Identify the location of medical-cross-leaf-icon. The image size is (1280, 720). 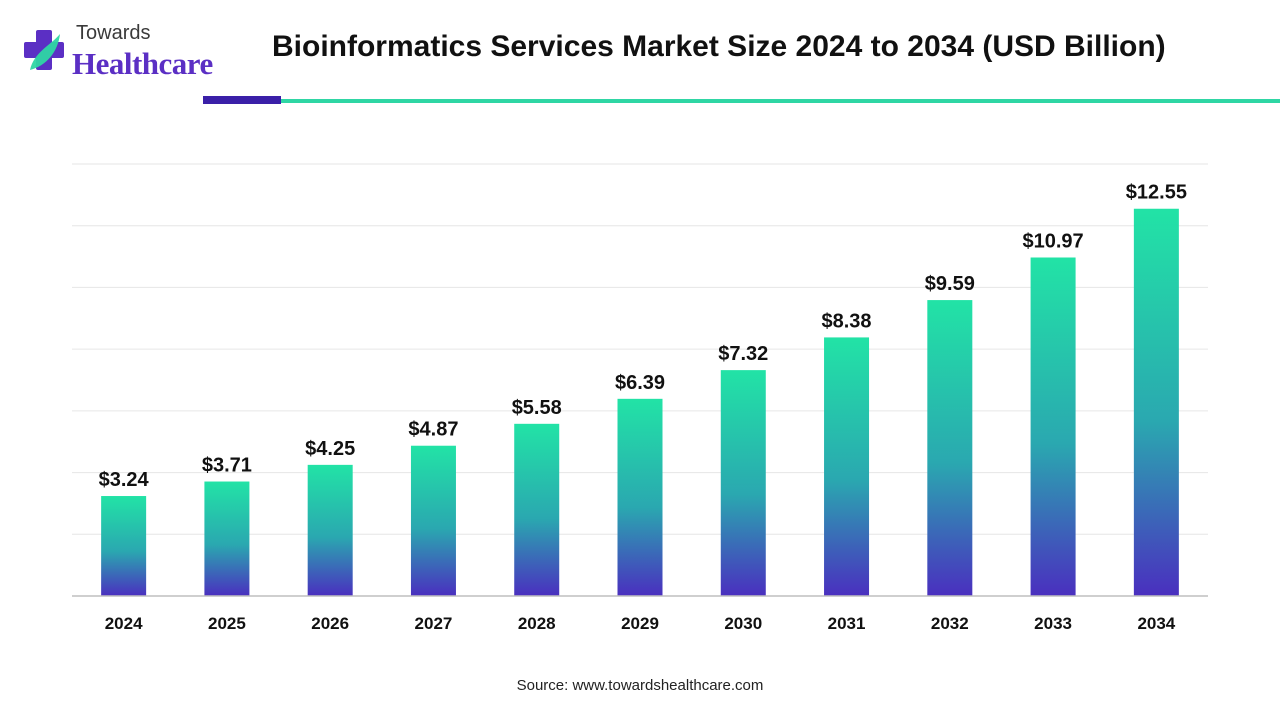
(44, 50).